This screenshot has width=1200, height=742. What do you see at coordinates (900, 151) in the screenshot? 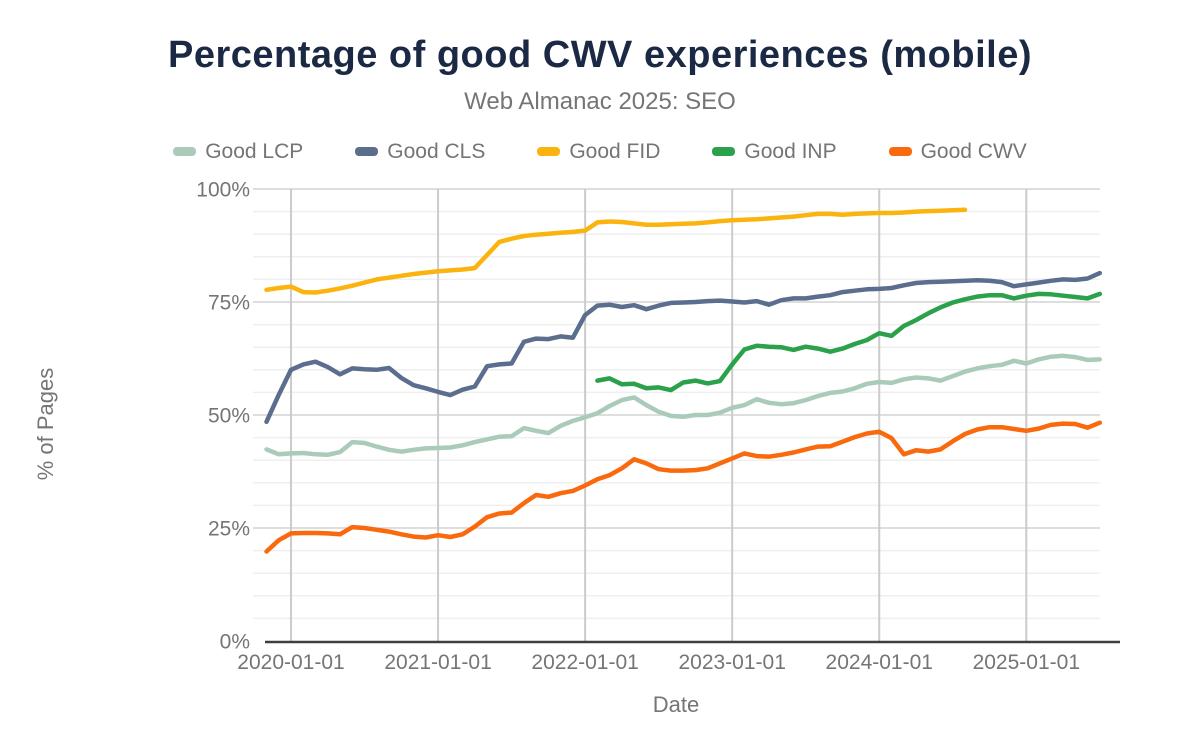
I see `legend-swatch-good-cwv` at bounding box center [900, 151].